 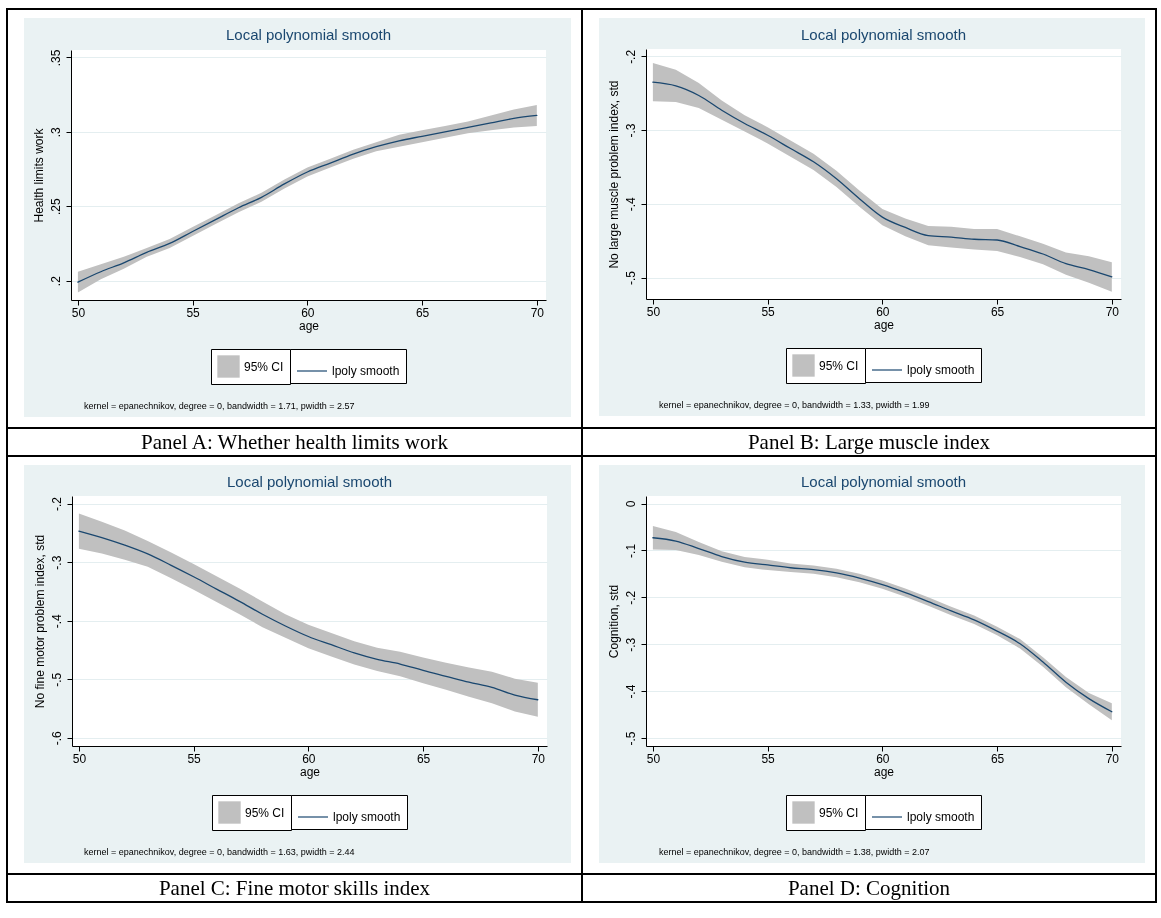 What do you see at coordinates (308, 615) in the screenshot?
I see `line-series` at bounding box center [308, 615].